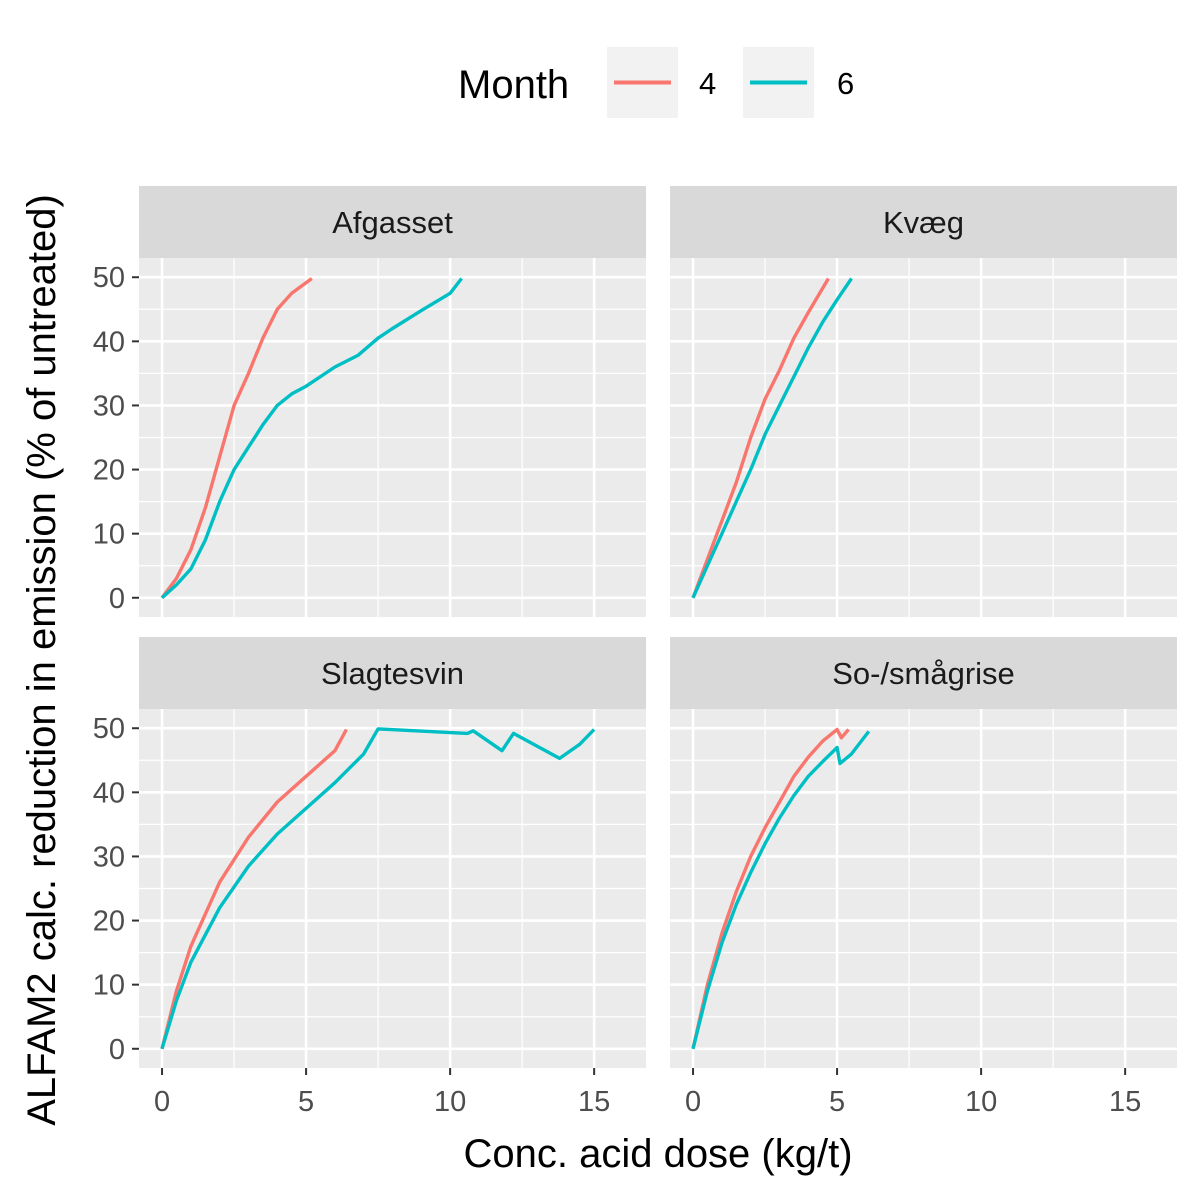 The width and height of the screenshot is (1200, 1200). I want to click on strip-title: Slagtesvin, so click(392, 673).